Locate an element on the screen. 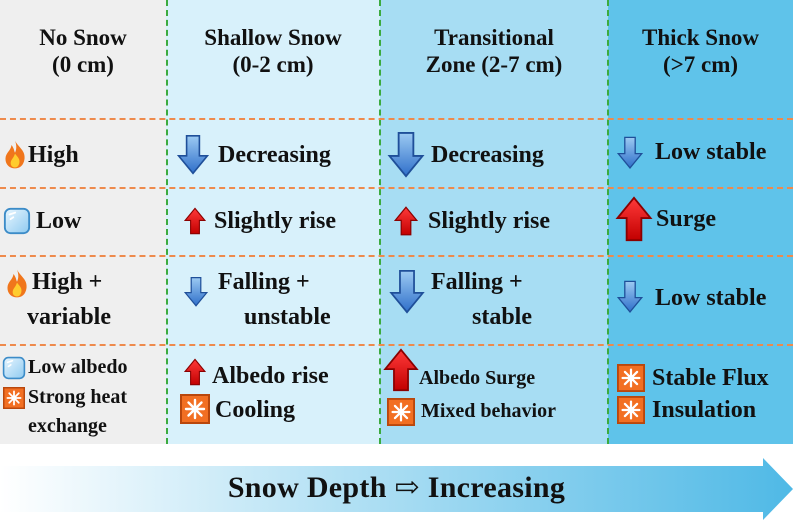 Image resolution: width=793 pixels, height=528 pixels. cell-shallow-row2: Slightly rise is located at coordinates (275, 221).